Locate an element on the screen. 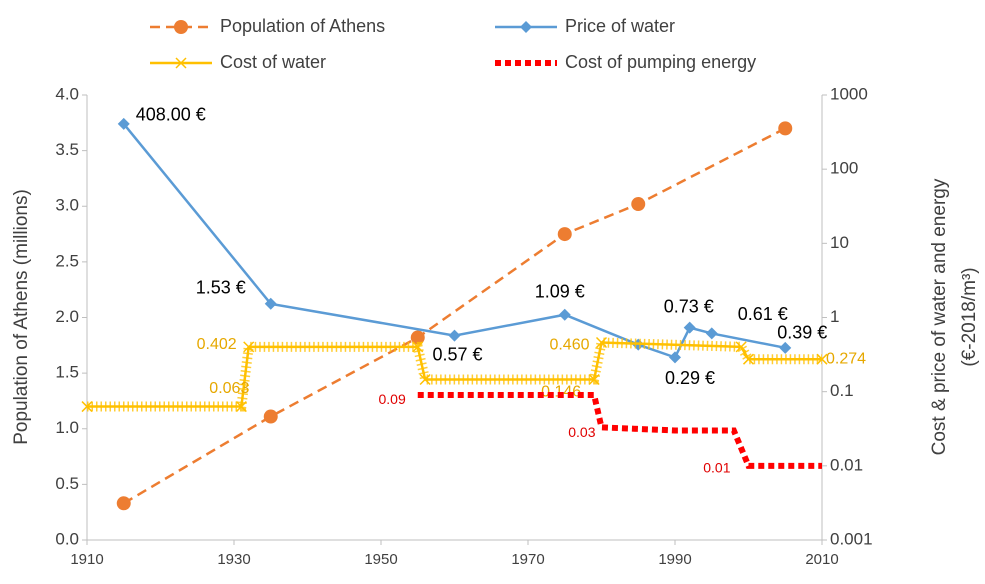  data-label: 1.53 € is located at coordinates (221, 288).